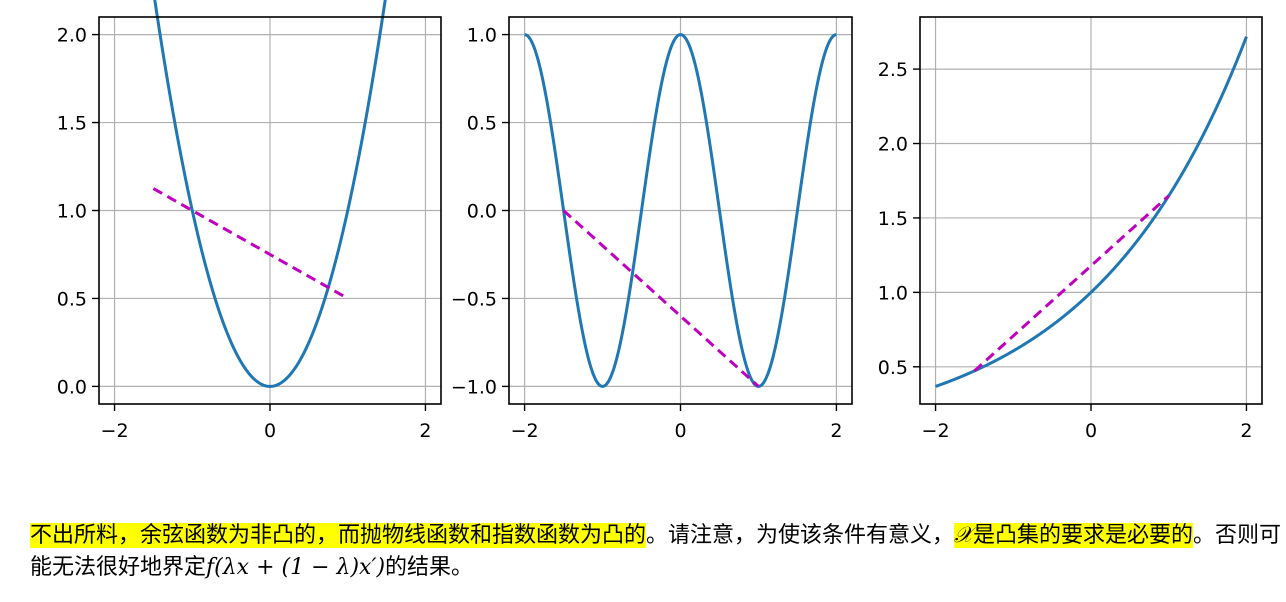 This screenshot has height=602, width=1286. I want to click on caption-highlight-1: 不出所料，余弦函数为非凸的，而抛物线函数和指数函数为凸的, so click(338, 535).